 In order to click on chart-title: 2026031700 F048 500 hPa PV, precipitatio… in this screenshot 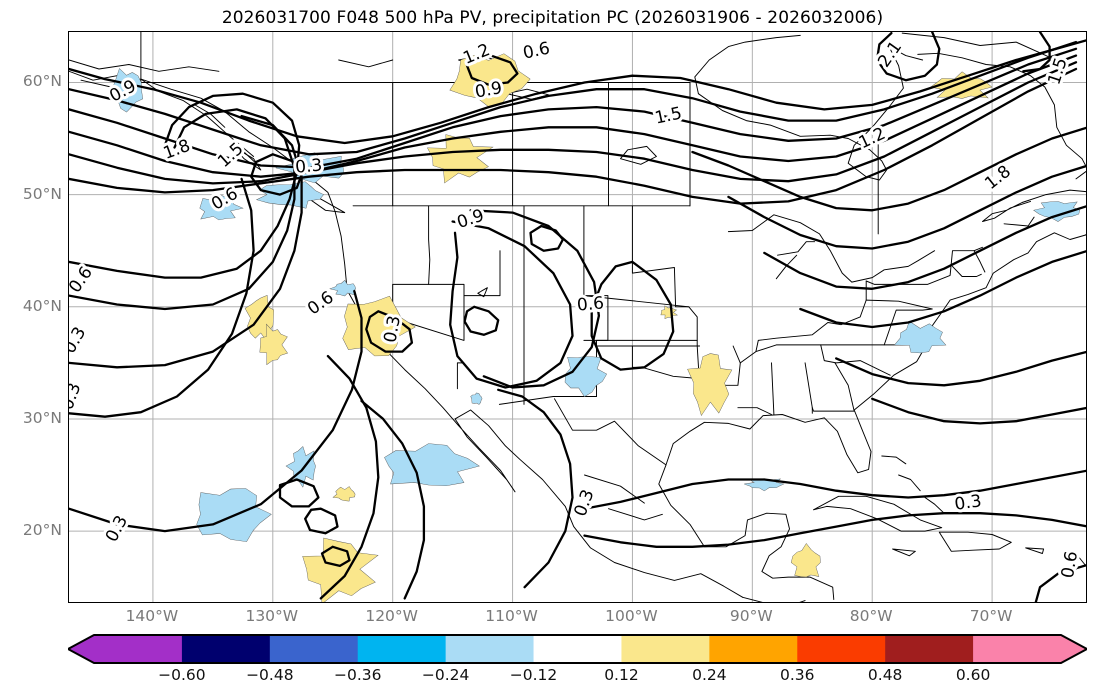, I will do `click(552, 18)`.